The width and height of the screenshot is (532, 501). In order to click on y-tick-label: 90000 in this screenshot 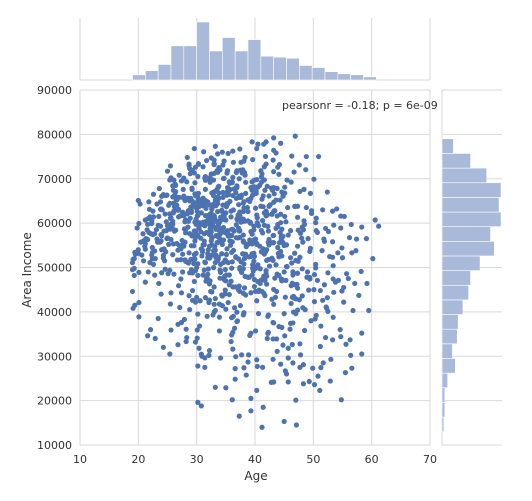, I will do `click(54, 90)`.